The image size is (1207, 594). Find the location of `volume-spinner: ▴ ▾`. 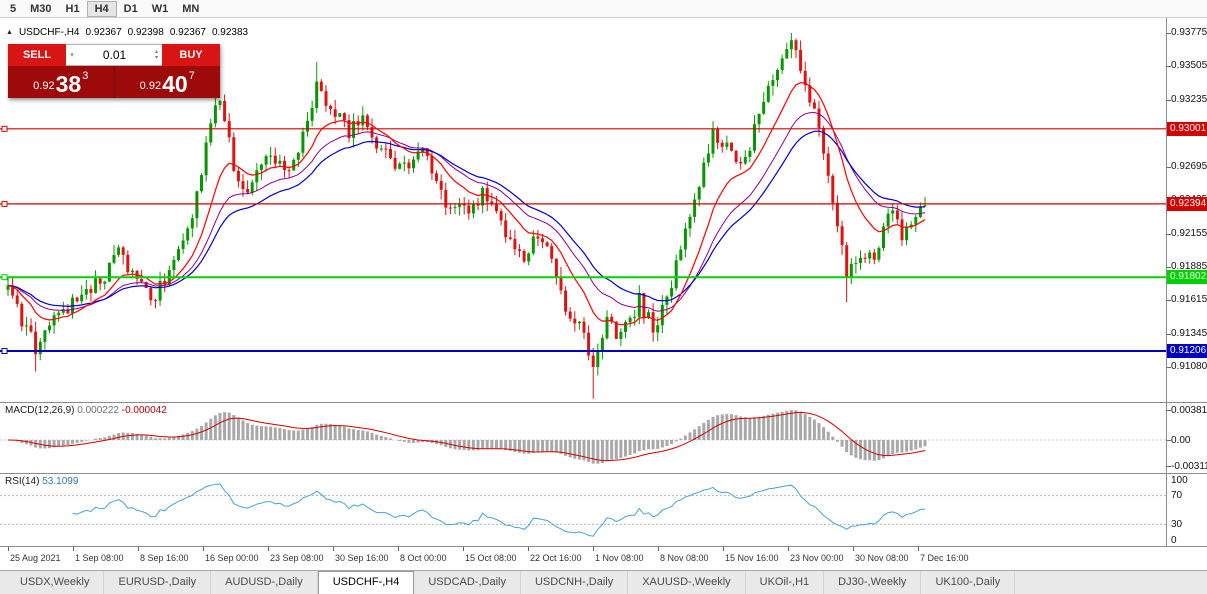

volume-spinner: ▴ ▾ is located at coordinates (156, 55).